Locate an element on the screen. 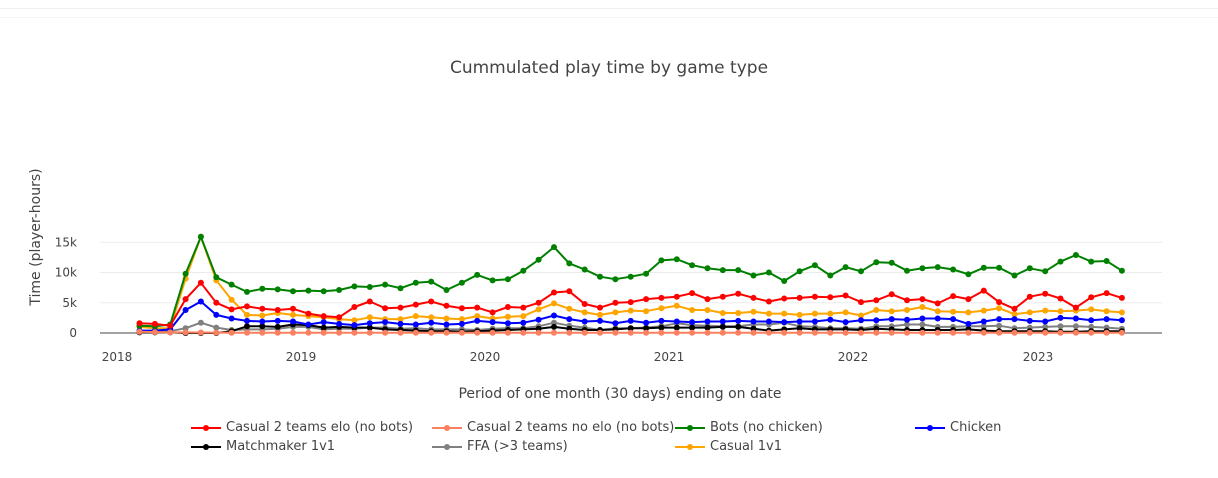  legend-item: Casual 2 teams no elo (no bots) is located at coordinates (552, 427).